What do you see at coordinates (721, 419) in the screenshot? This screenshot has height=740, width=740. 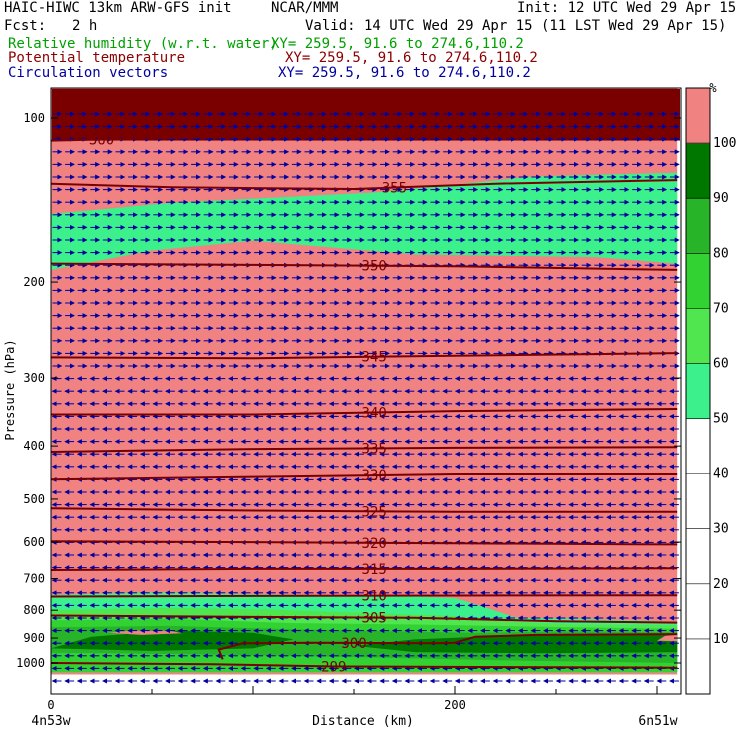 I see `colorbar-level-label: 50` at bounding box center [721, 419].